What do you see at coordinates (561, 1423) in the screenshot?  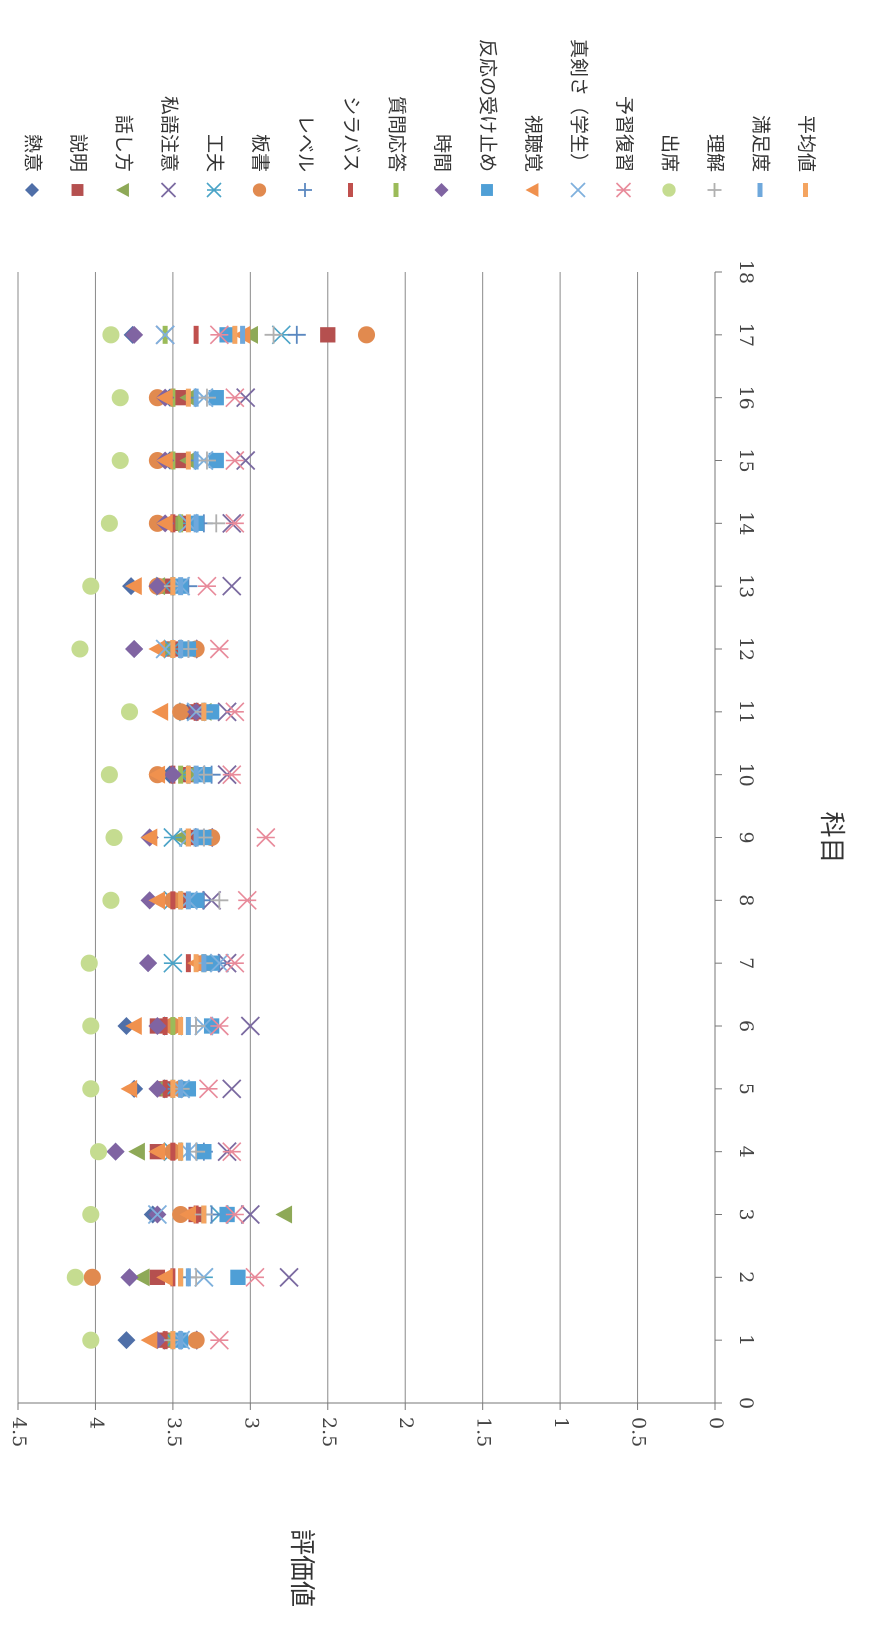 I see `value-tick-label: 1` at bounding box center [561, 1423].